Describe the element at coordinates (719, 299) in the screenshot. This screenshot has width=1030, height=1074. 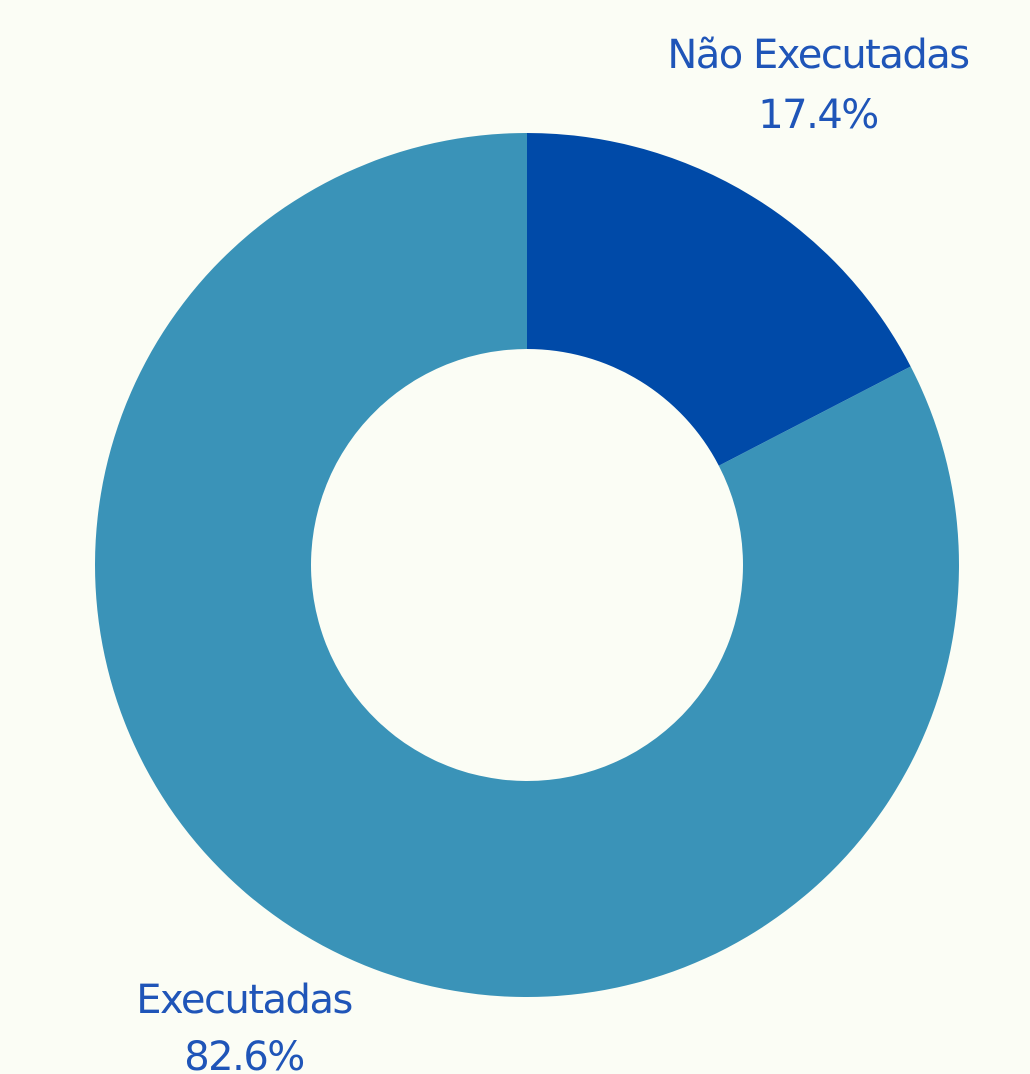
I see `slice-nao-executadas` at that location.